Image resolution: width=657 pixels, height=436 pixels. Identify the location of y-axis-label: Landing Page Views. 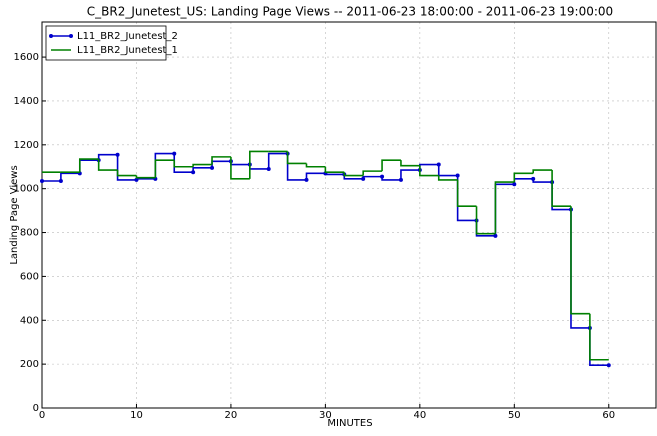
(14, 214).